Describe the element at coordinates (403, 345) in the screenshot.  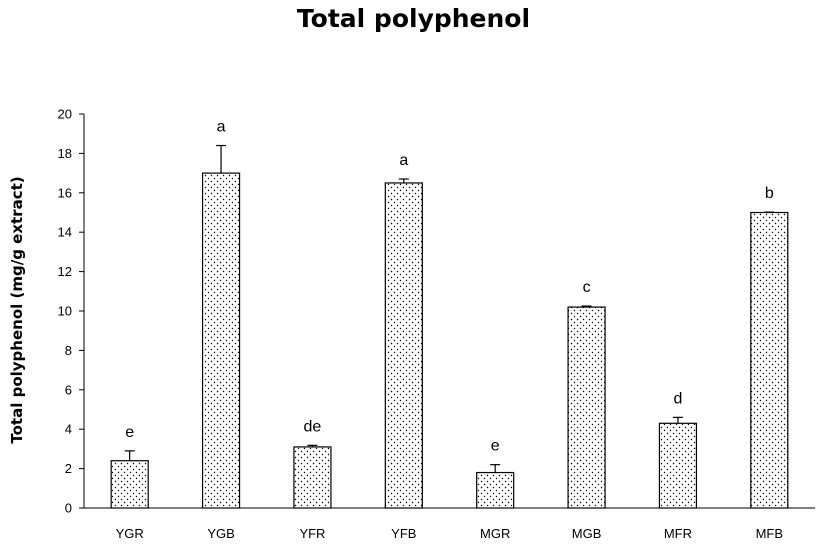
I see `bar-yfb` at that location.